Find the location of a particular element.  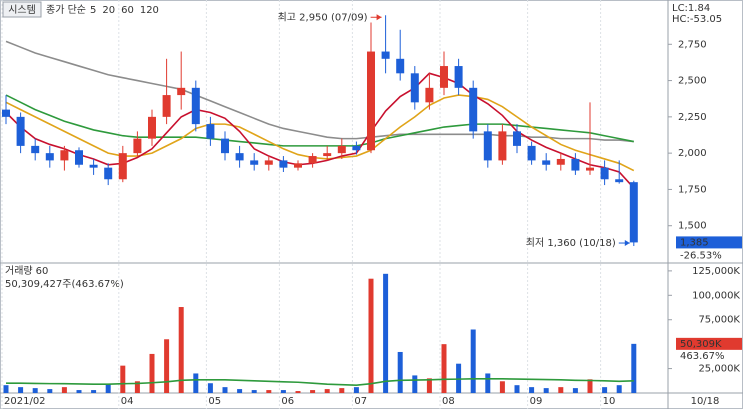

y-tick-label: 125,000K is located at coordinates (716, 271).